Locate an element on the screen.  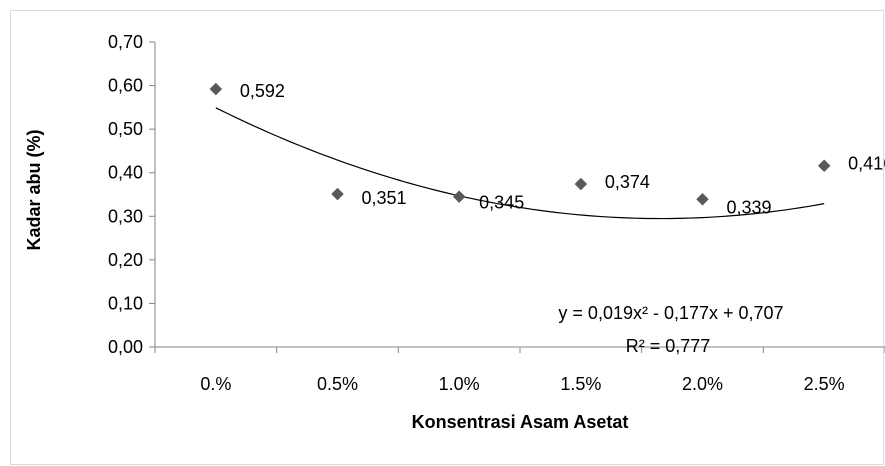
y-tick-label: 0,20 is located at coordinates (125, 260).